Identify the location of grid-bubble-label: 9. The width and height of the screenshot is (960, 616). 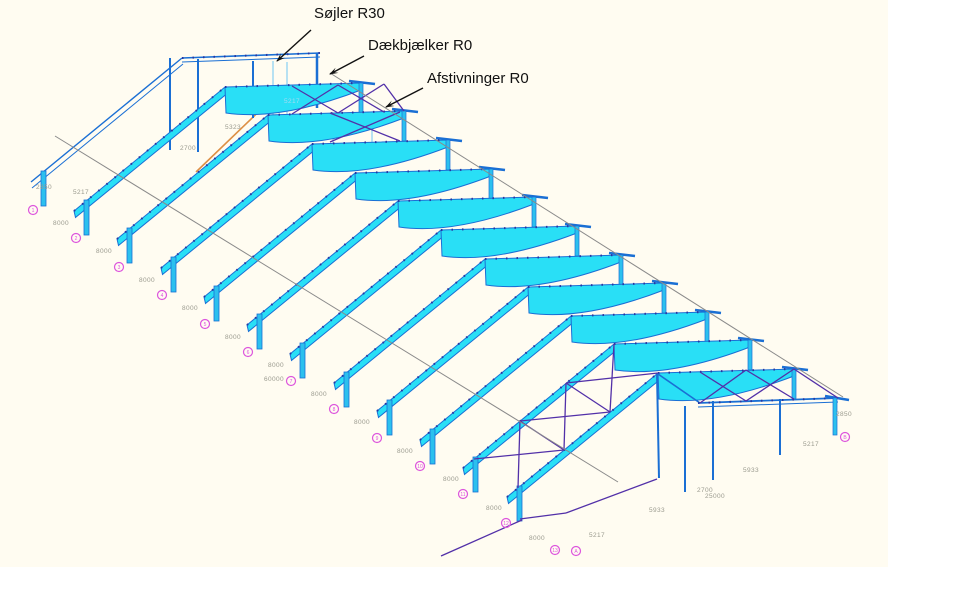
(377, 439).